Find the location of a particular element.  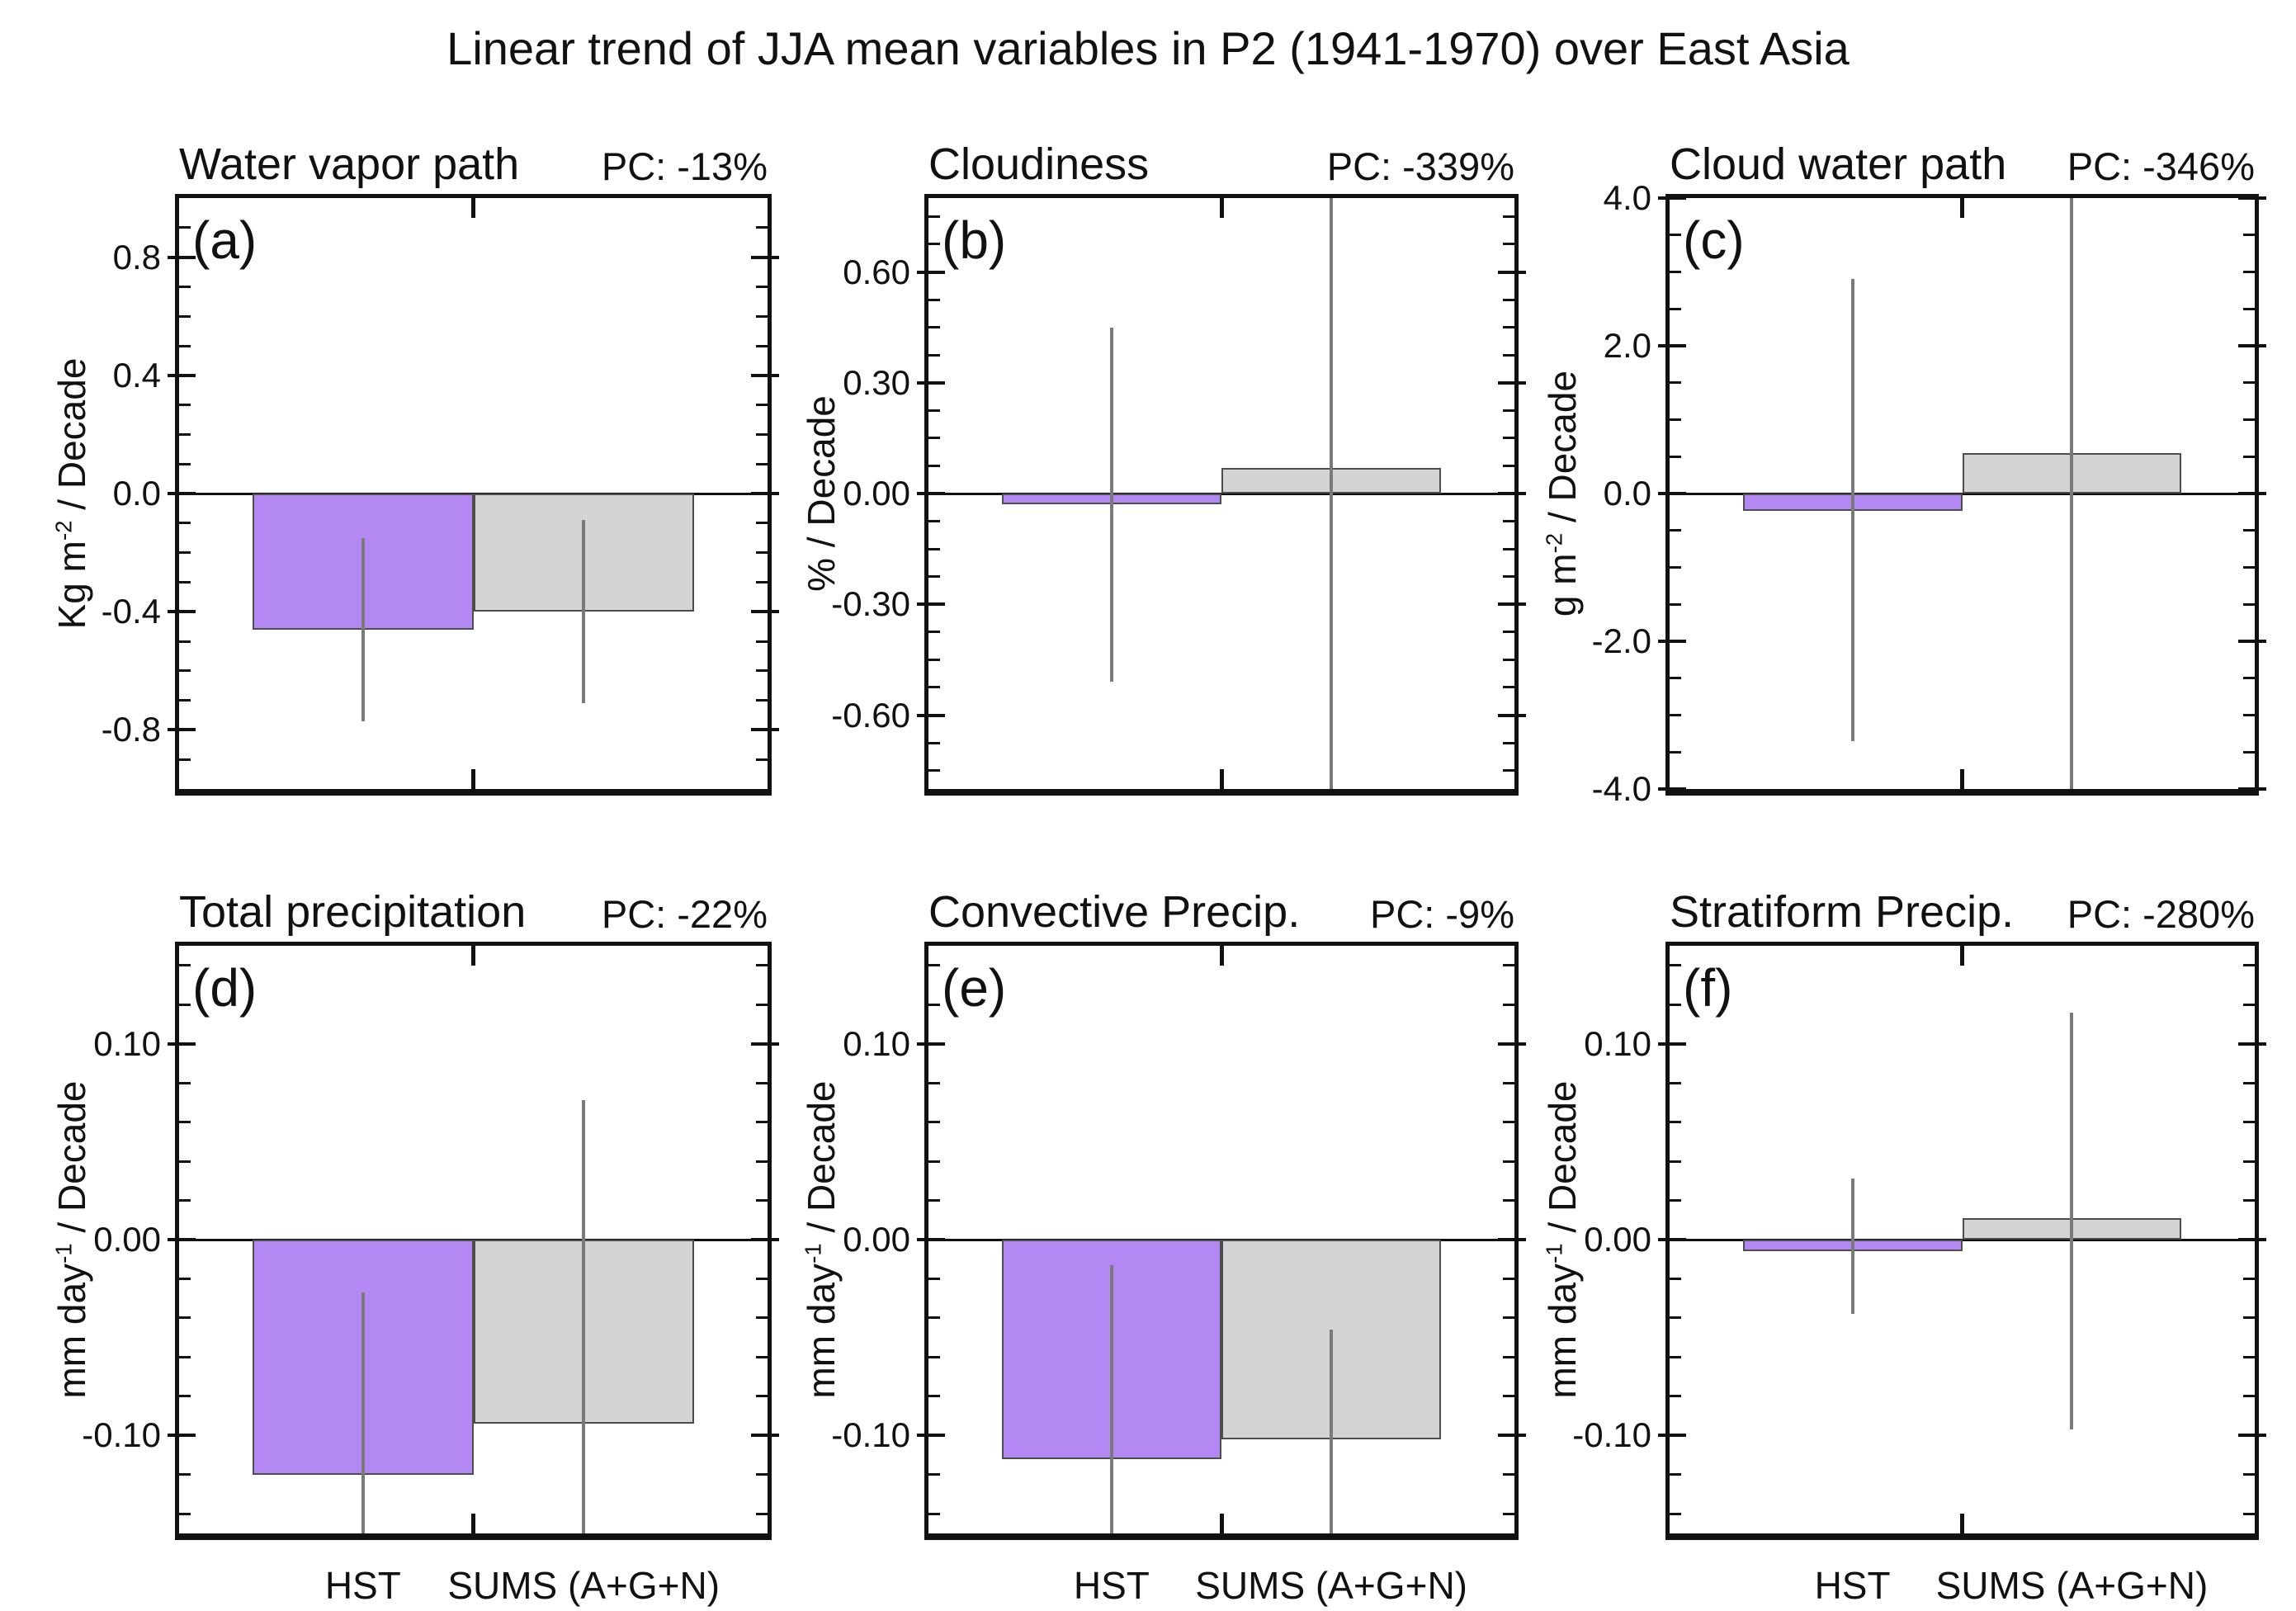

pc-badge: PC: -9% is located at coordinates (1442, 913).